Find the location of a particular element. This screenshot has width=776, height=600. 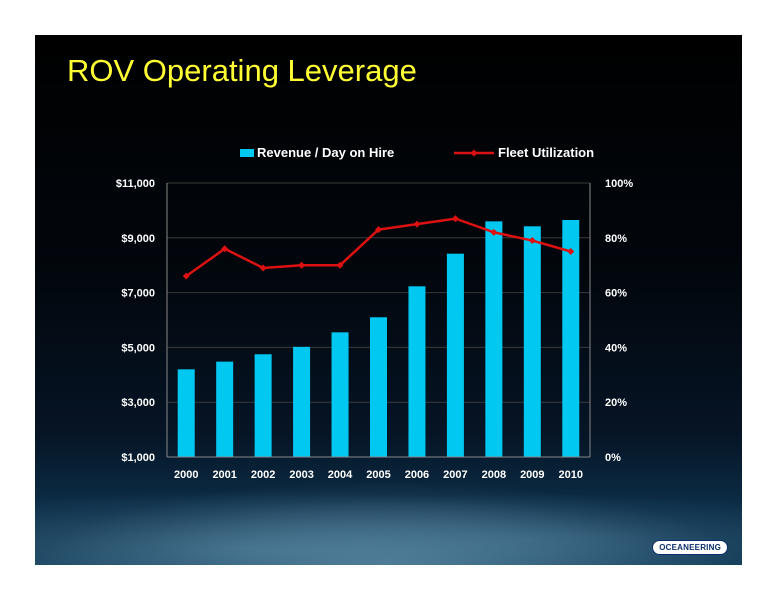

y-right-tick-label: 80% is located at coordinates (616, 239).